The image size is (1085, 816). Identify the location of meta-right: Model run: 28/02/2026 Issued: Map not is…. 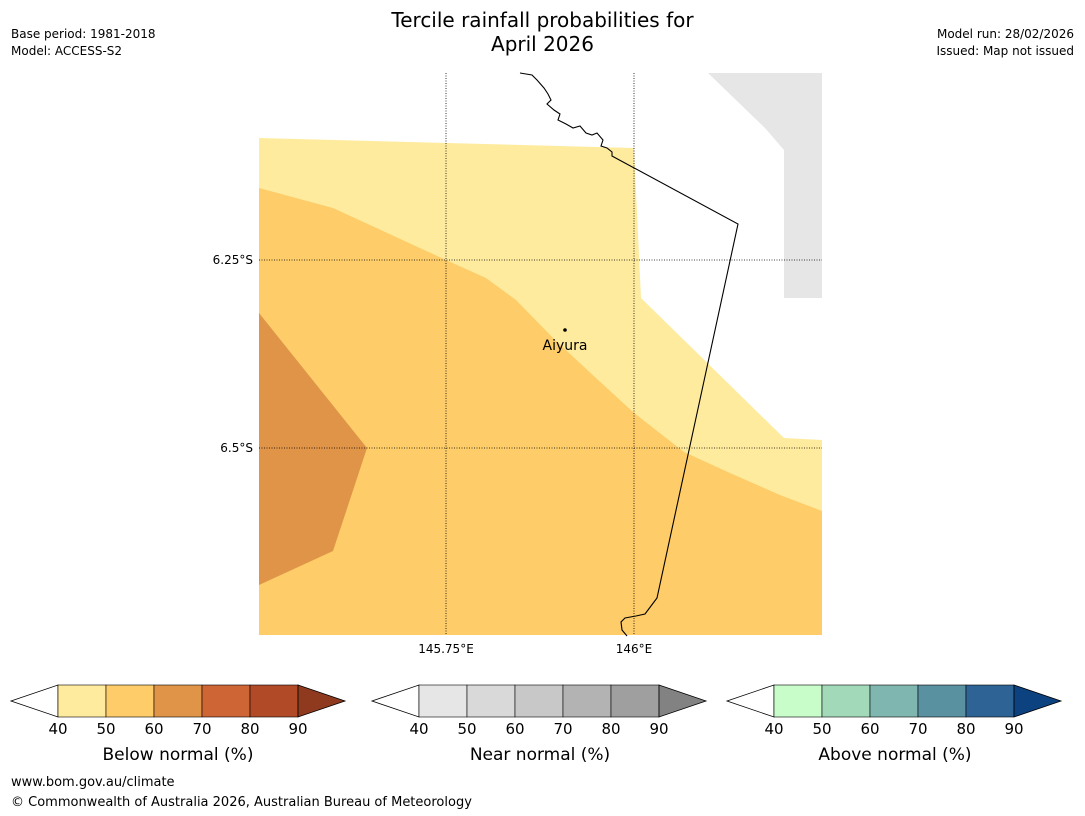
(1005, 43).